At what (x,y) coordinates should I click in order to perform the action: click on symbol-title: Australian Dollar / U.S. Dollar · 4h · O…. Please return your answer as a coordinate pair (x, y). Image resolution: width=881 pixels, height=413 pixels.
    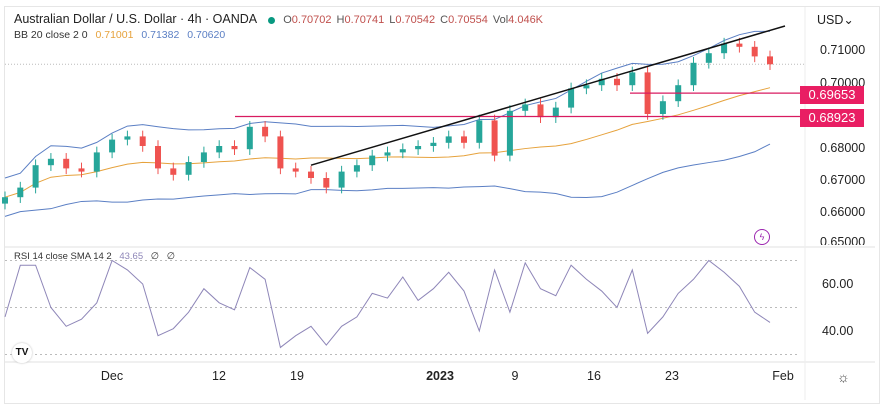
    Looking at the image, I should click on (136, 19).